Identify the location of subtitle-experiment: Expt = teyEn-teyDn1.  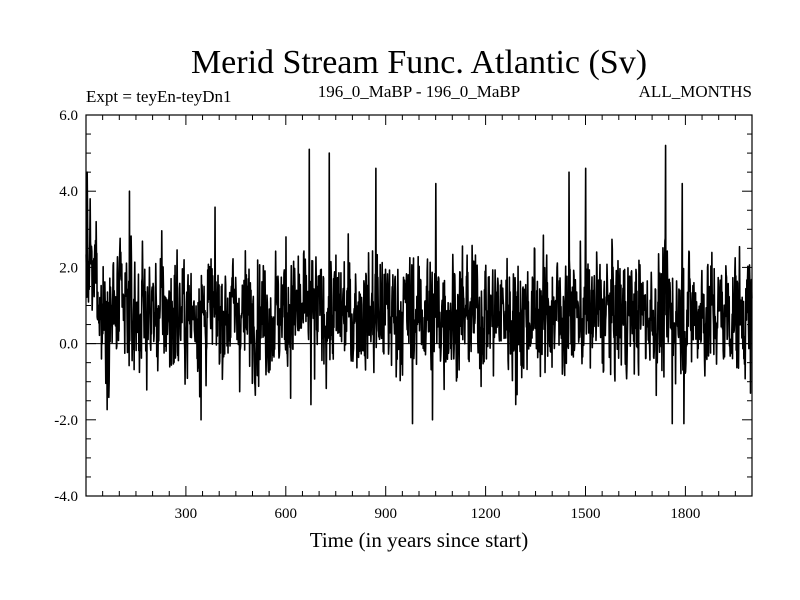
(159, 96).